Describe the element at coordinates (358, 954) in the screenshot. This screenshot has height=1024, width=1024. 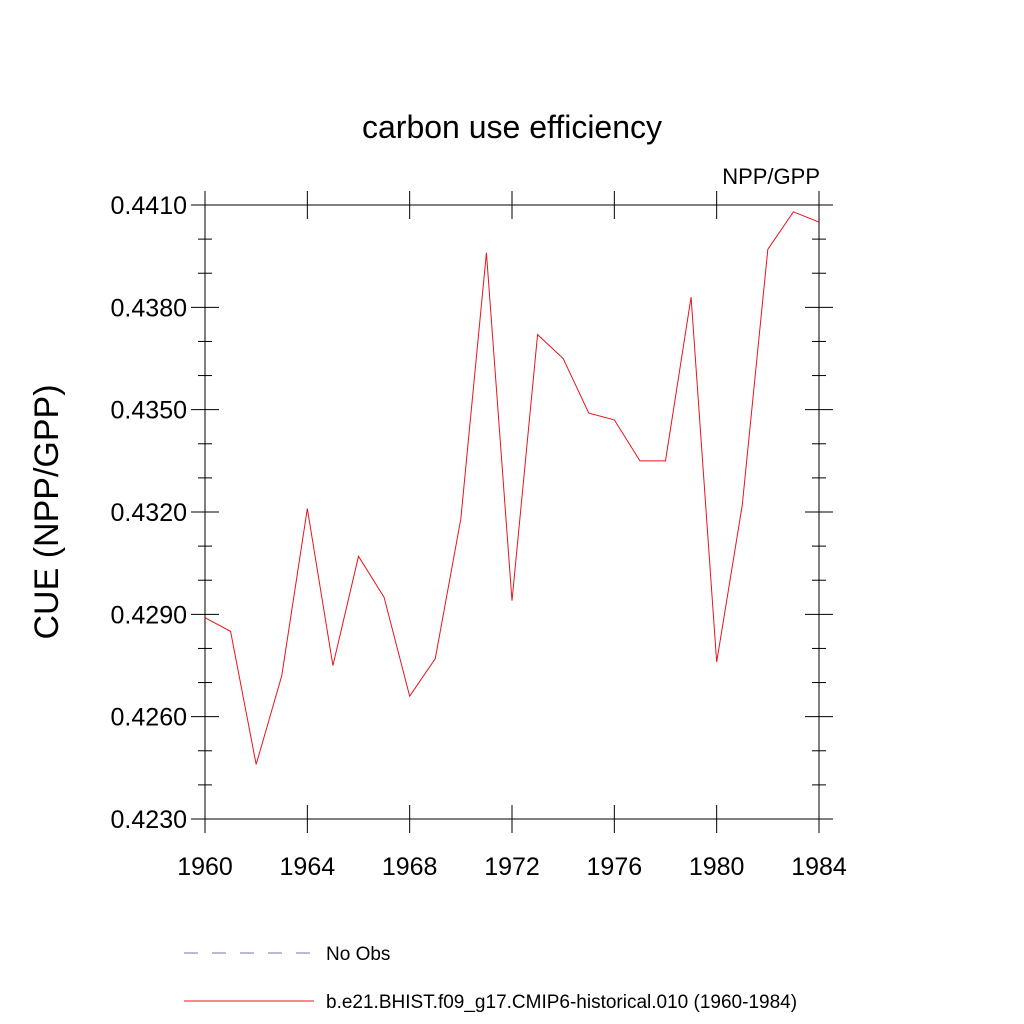
I see `legend-label: No Obs` at that location.